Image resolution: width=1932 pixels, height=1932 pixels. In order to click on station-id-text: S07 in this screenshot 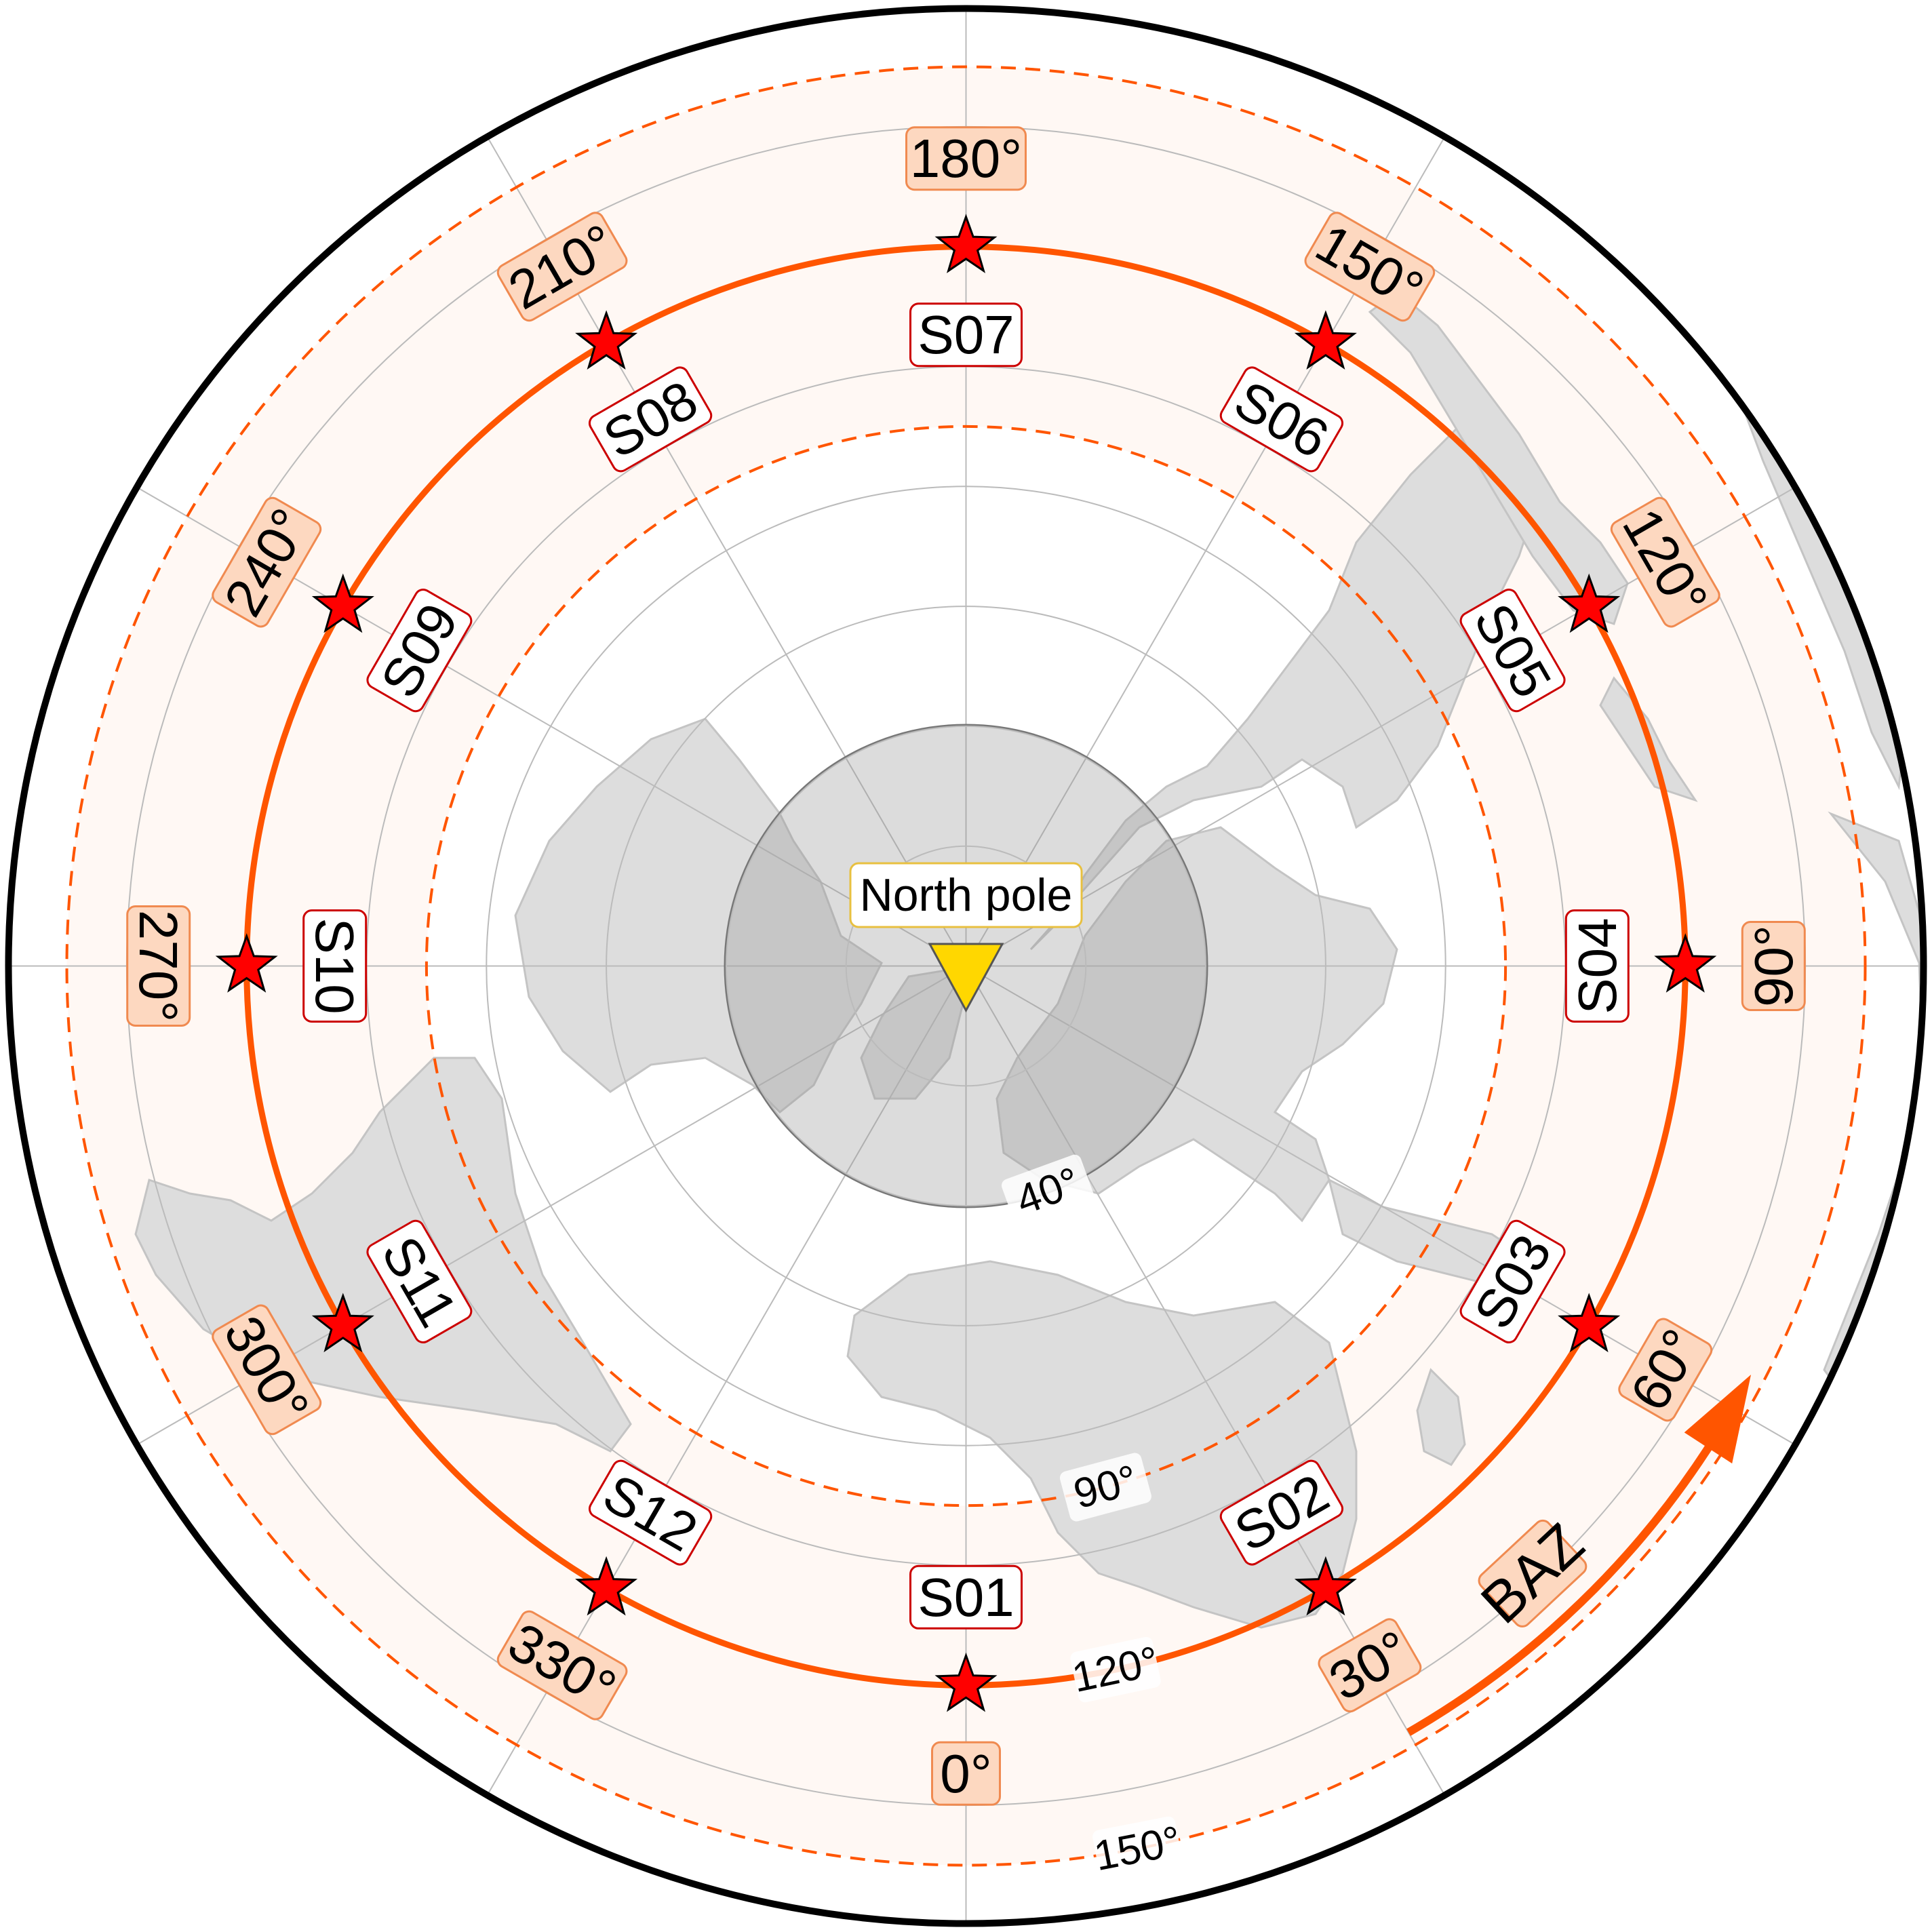, I will do `click(966, 334)`.